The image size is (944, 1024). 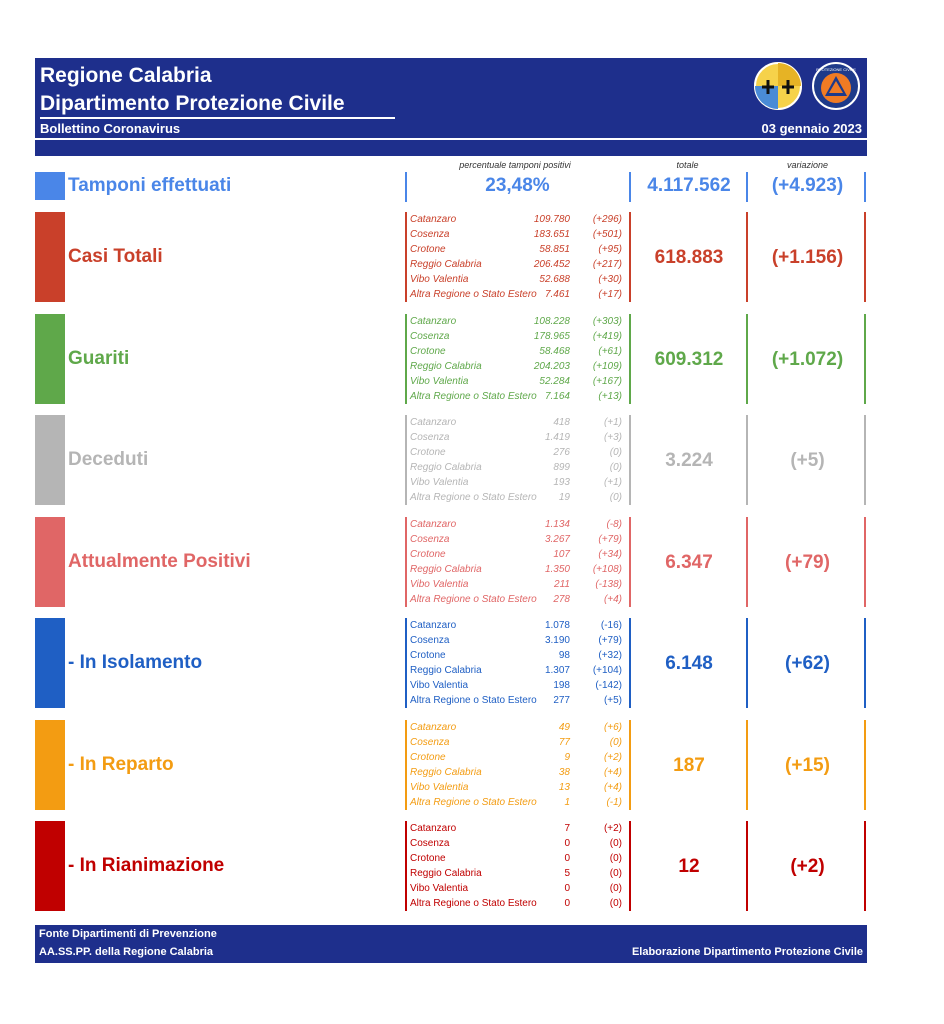 What do you see at coordinates (807, 562) in the screenshot?
I see `section-change: (+79)` at bounding box center [807, 562].